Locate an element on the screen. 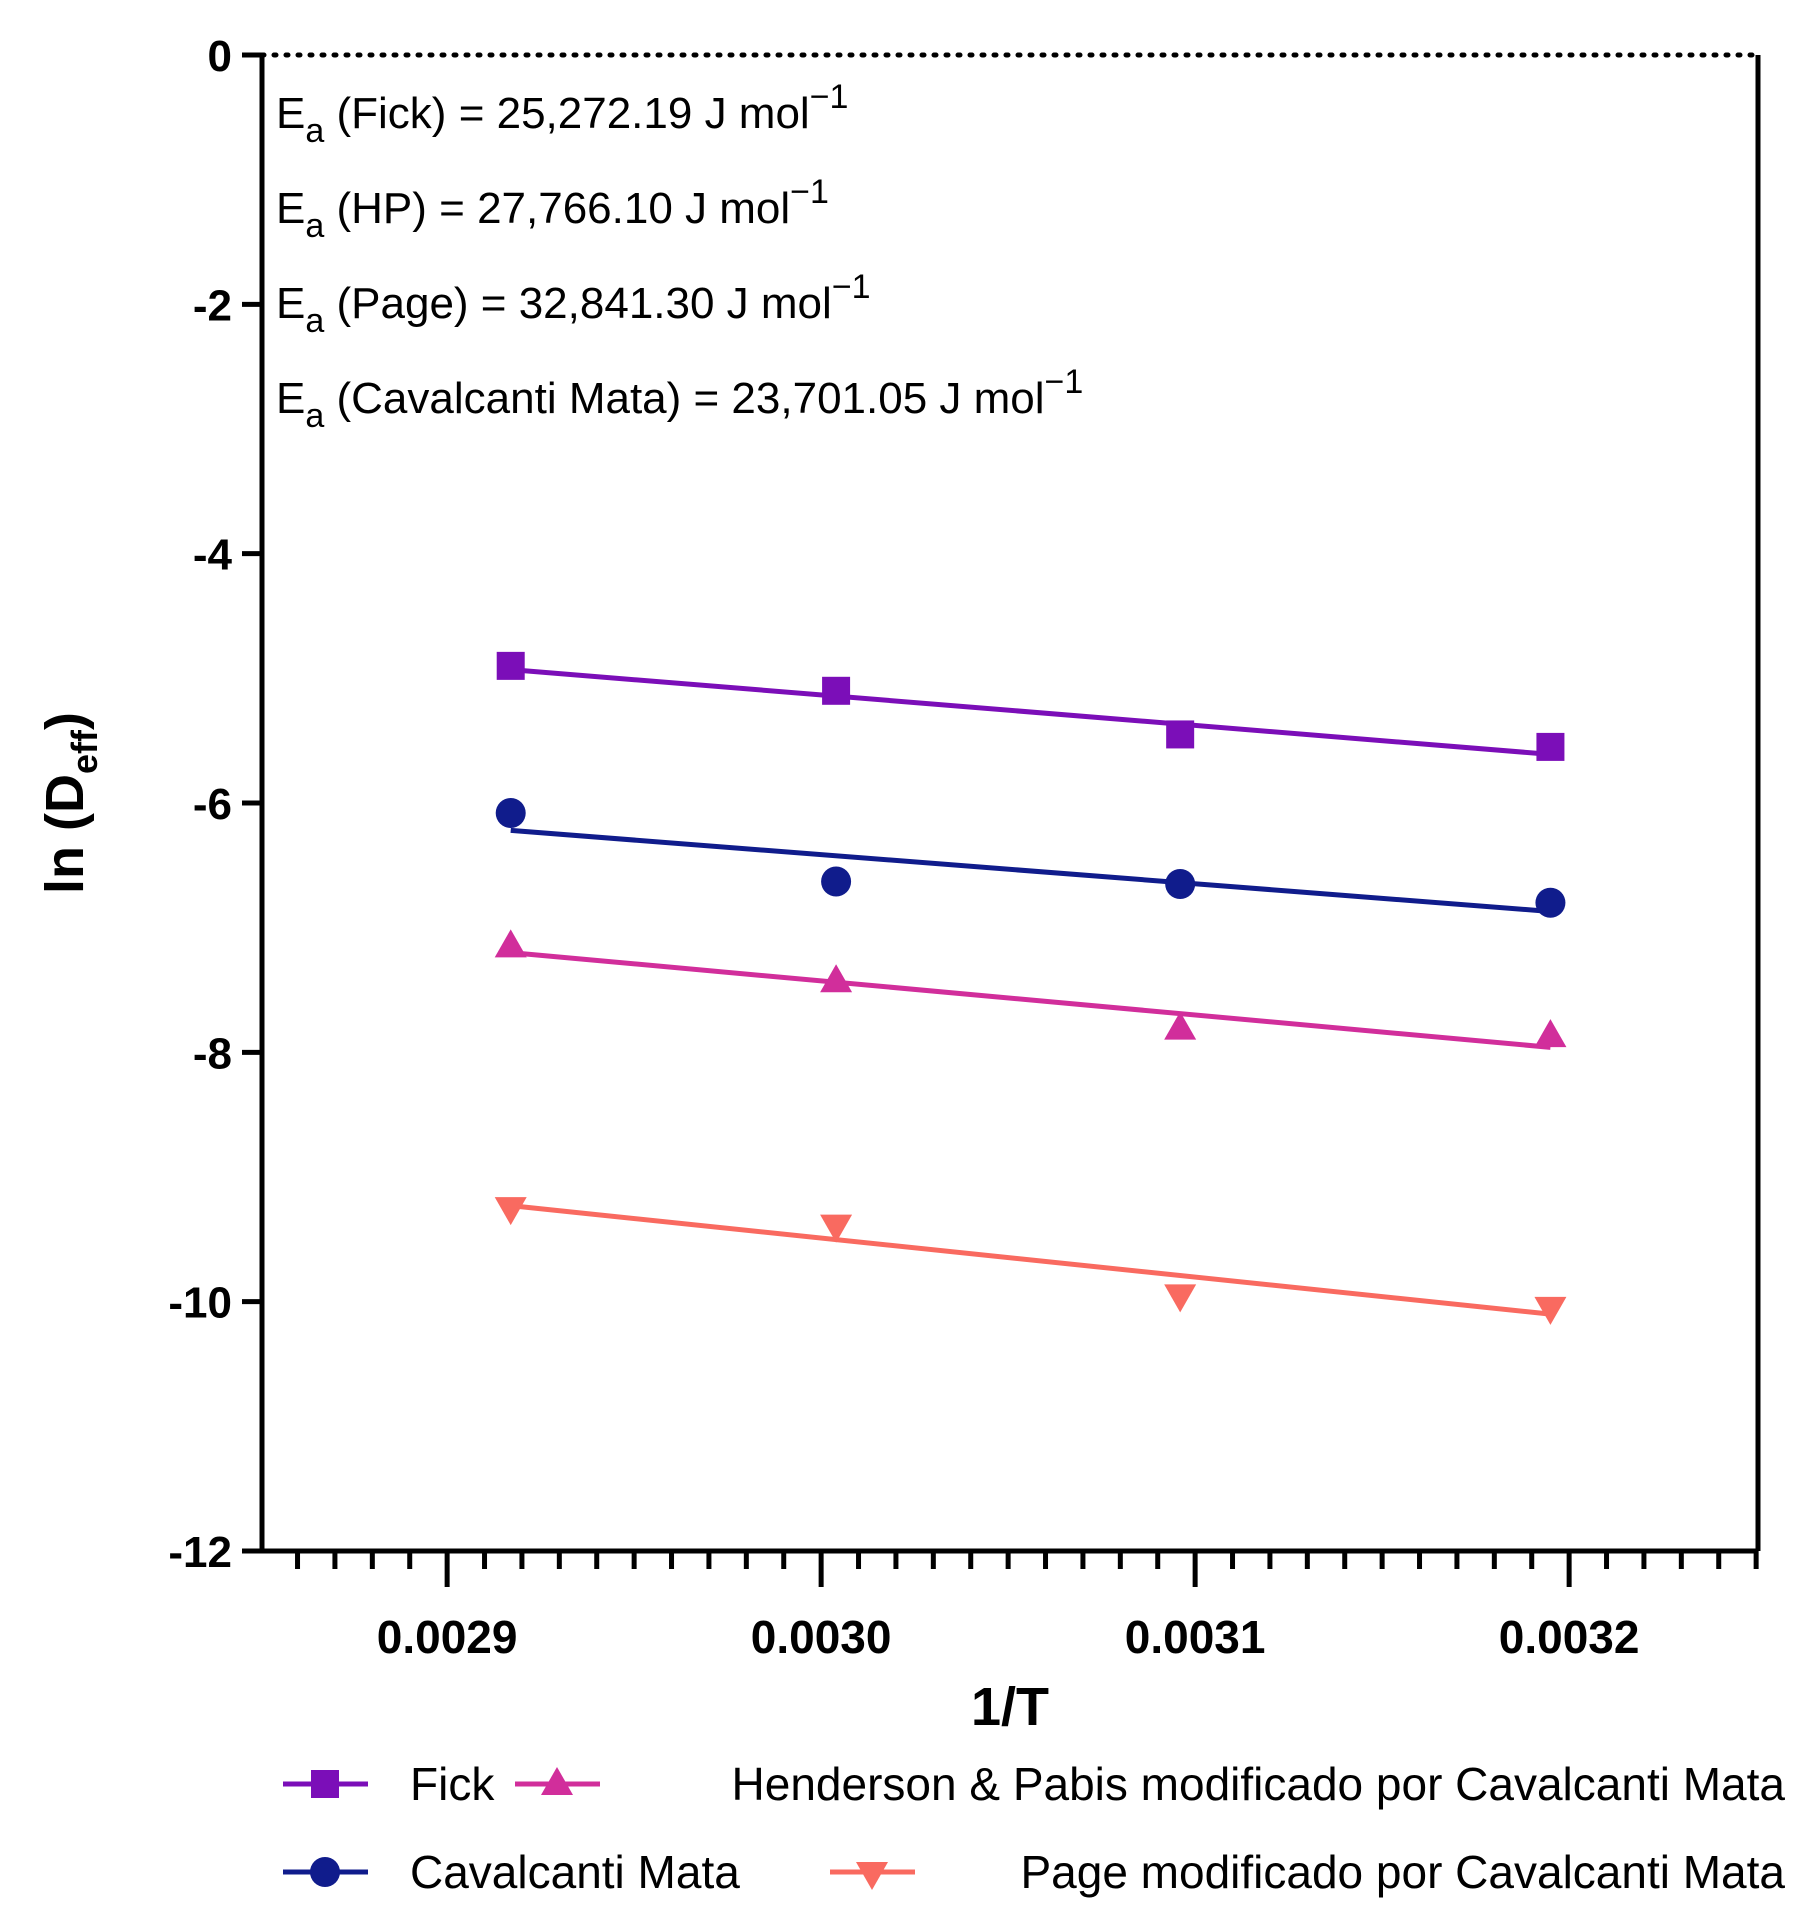 The image size is (1808, 1920). y-tick-label: -6 is located at coordinates (212, 804).